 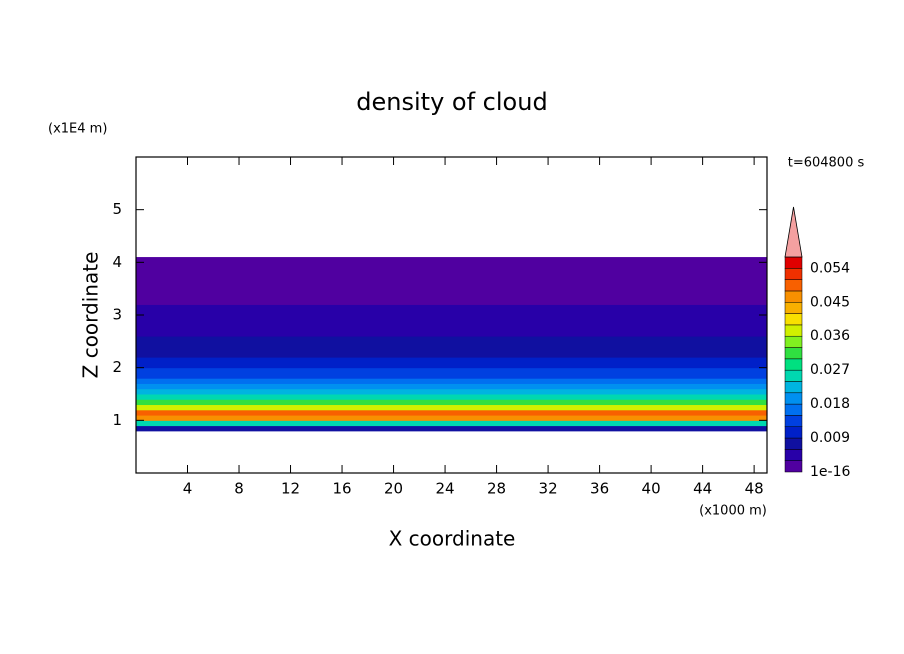 What do you see at coordinates (117, 315) in the screenshot?
I see `y-tick-label: 3` at bounding box center [117, 315].